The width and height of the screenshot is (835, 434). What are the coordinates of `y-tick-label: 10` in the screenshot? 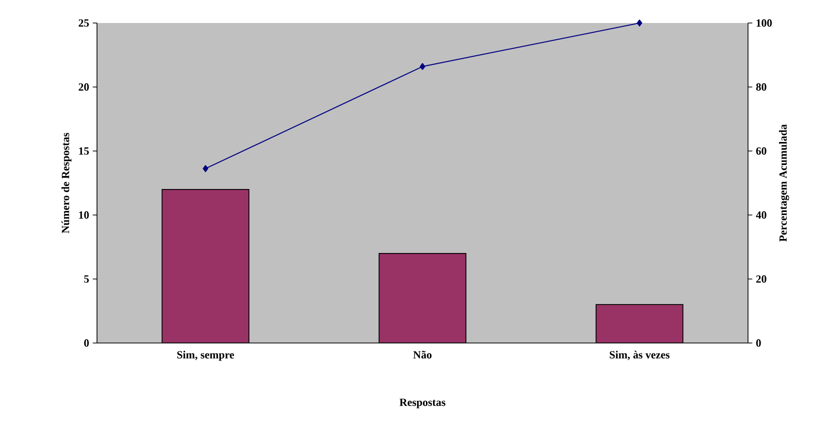 It's located at (84, 215).